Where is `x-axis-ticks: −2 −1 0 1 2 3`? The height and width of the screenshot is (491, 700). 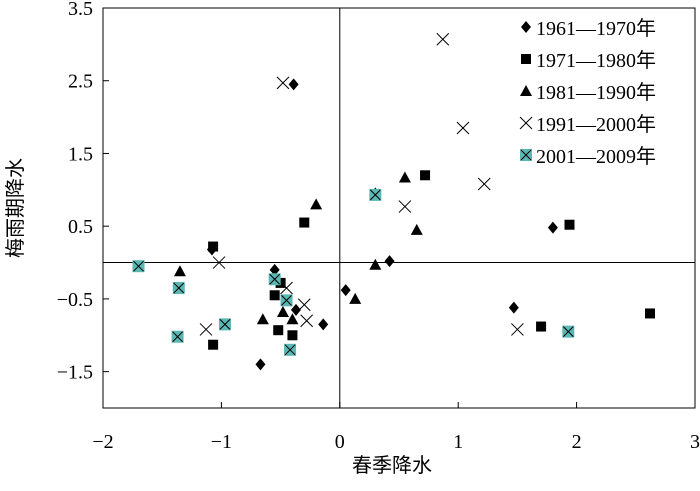 x-axis-ticks: −2 −1 0 1 2 3 is located at coordinates (396, 427).